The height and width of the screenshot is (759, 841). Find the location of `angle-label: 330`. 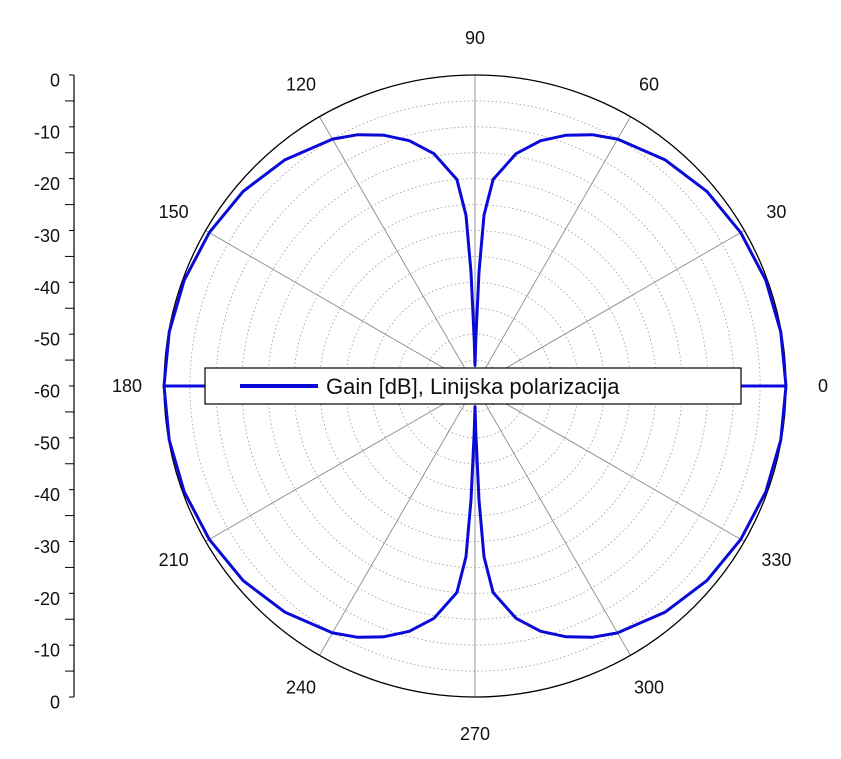

angle-label: 330 is located at coordinates (776, 560).